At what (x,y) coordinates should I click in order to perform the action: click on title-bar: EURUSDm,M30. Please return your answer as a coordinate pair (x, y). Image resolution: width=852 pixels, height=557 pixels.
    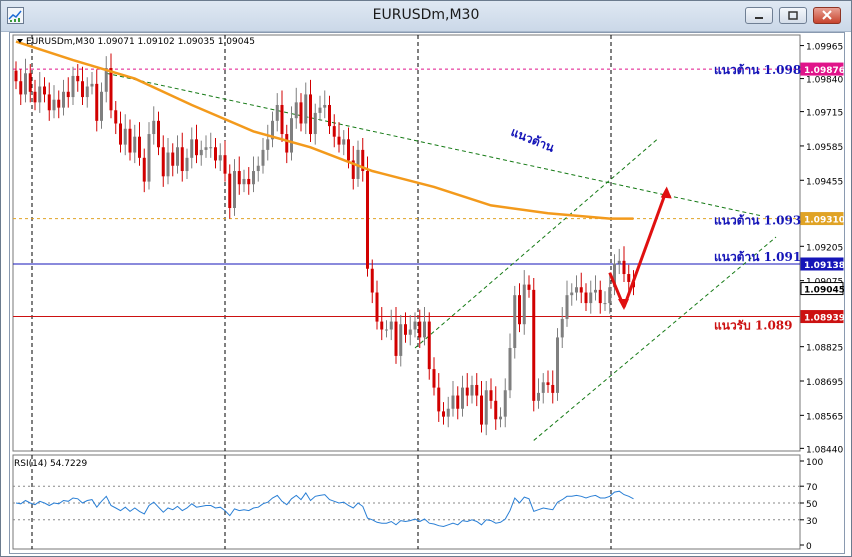
    Looking at the image, I should click on (426, 16).